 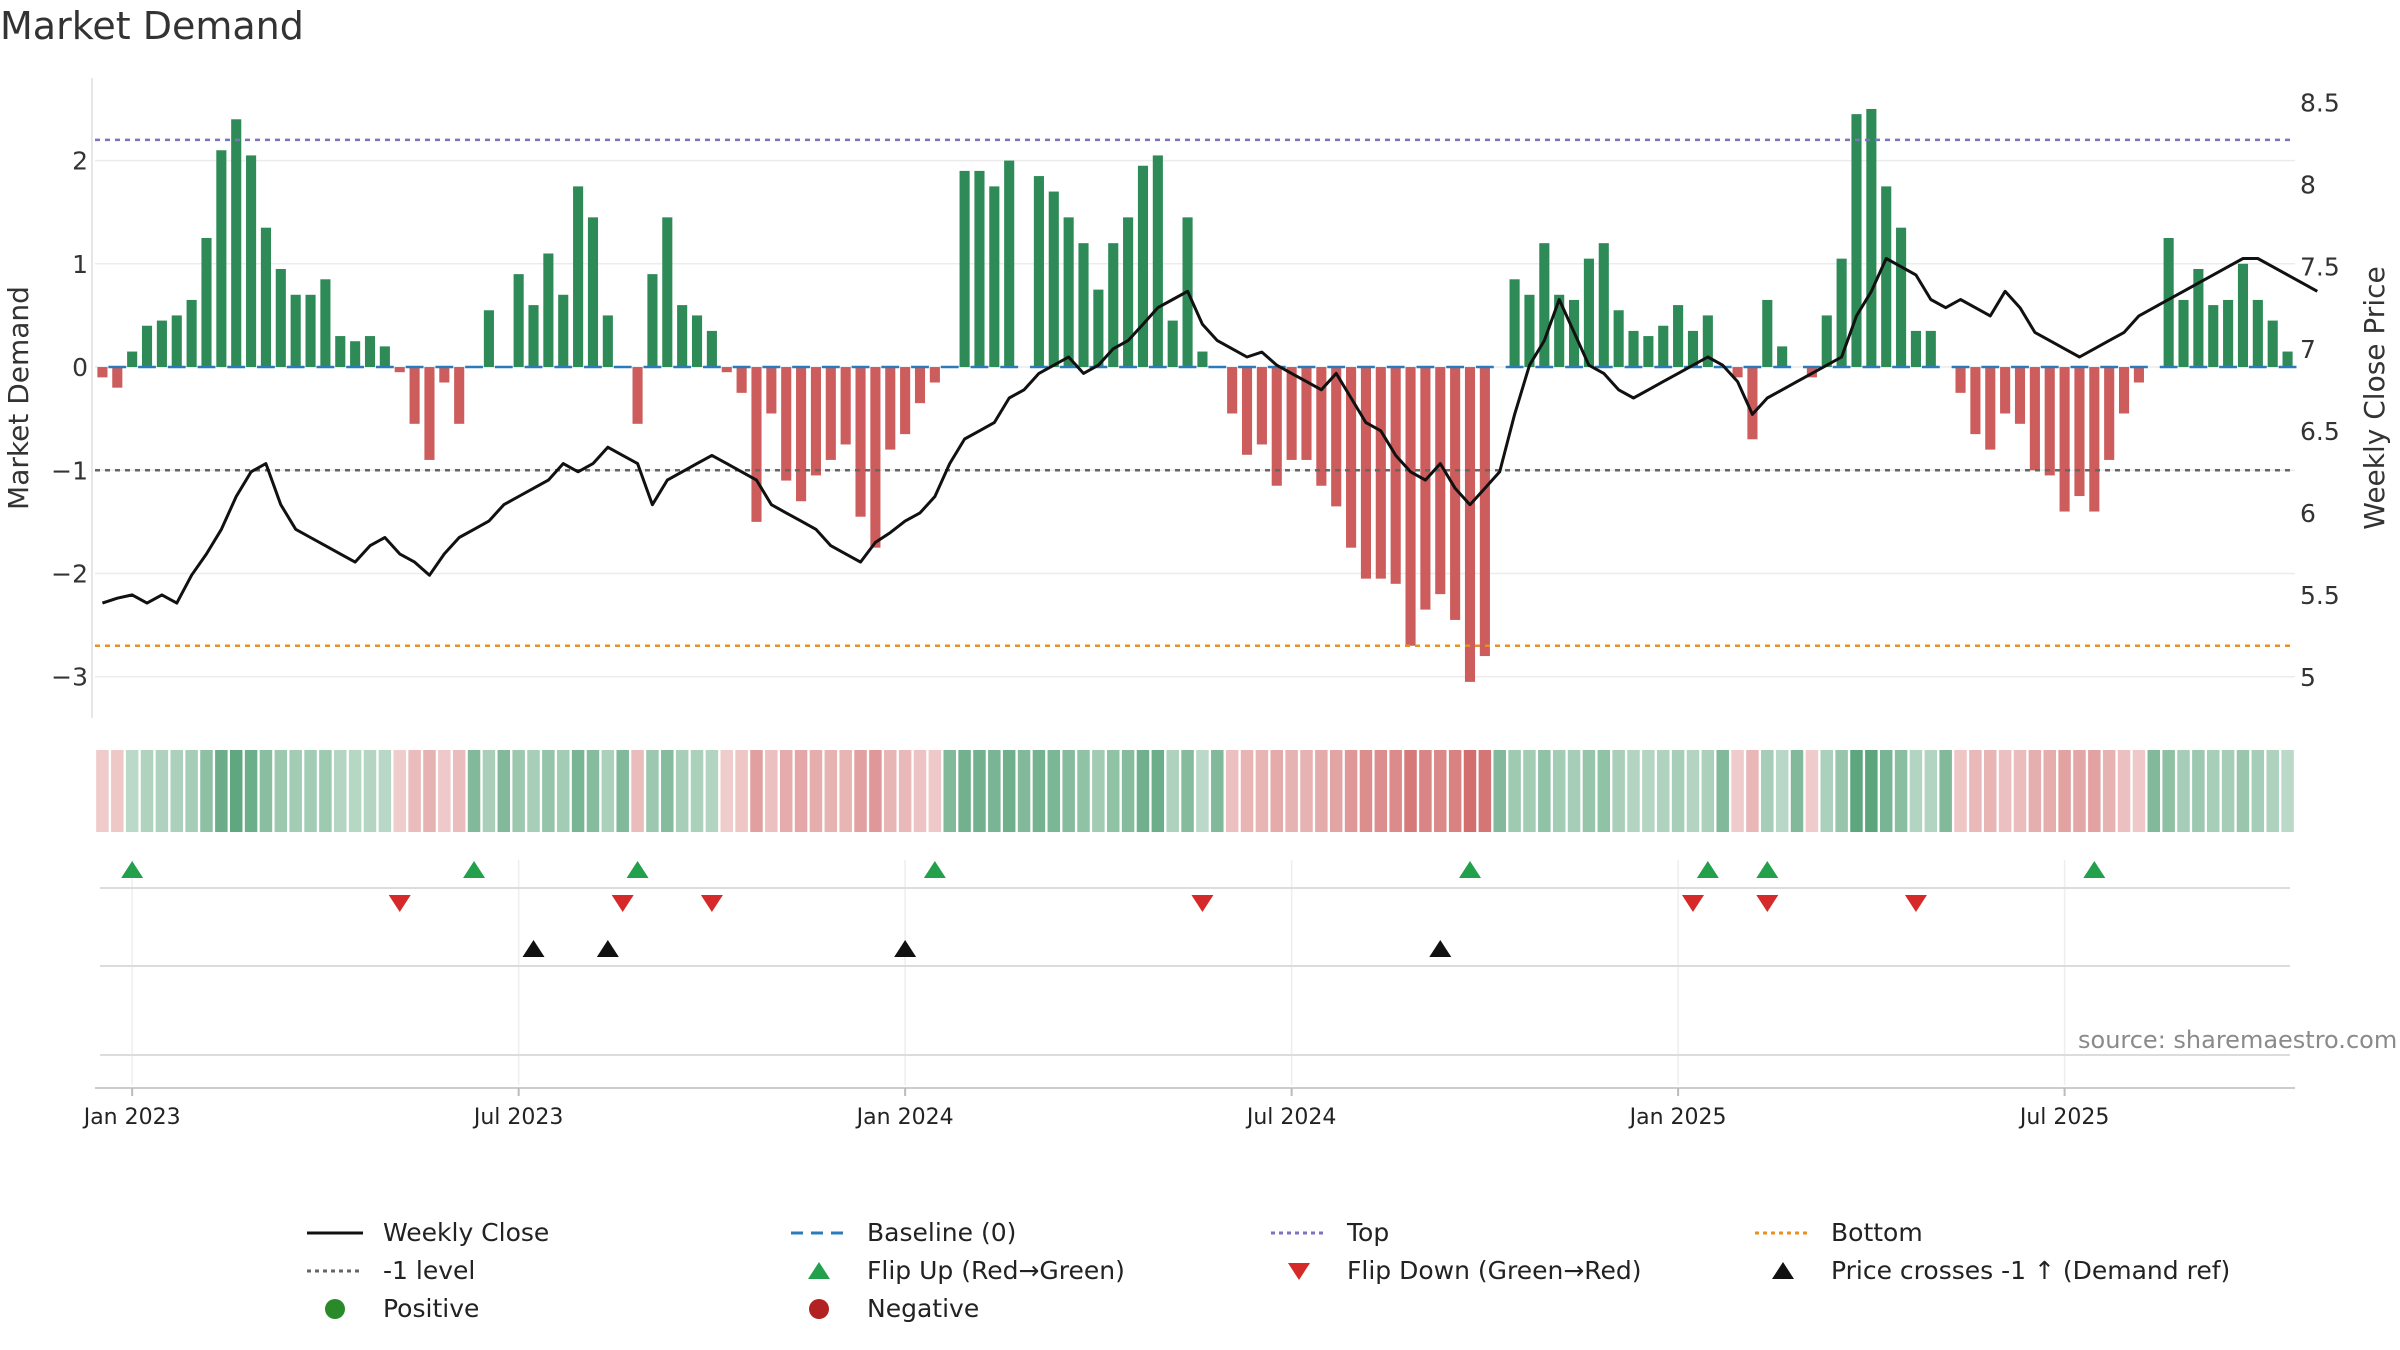 What do you see at coordinates (1877, 1232) in the screenshot?
I see `legend-label: Bottom` at bounding box center [1877, 1232].